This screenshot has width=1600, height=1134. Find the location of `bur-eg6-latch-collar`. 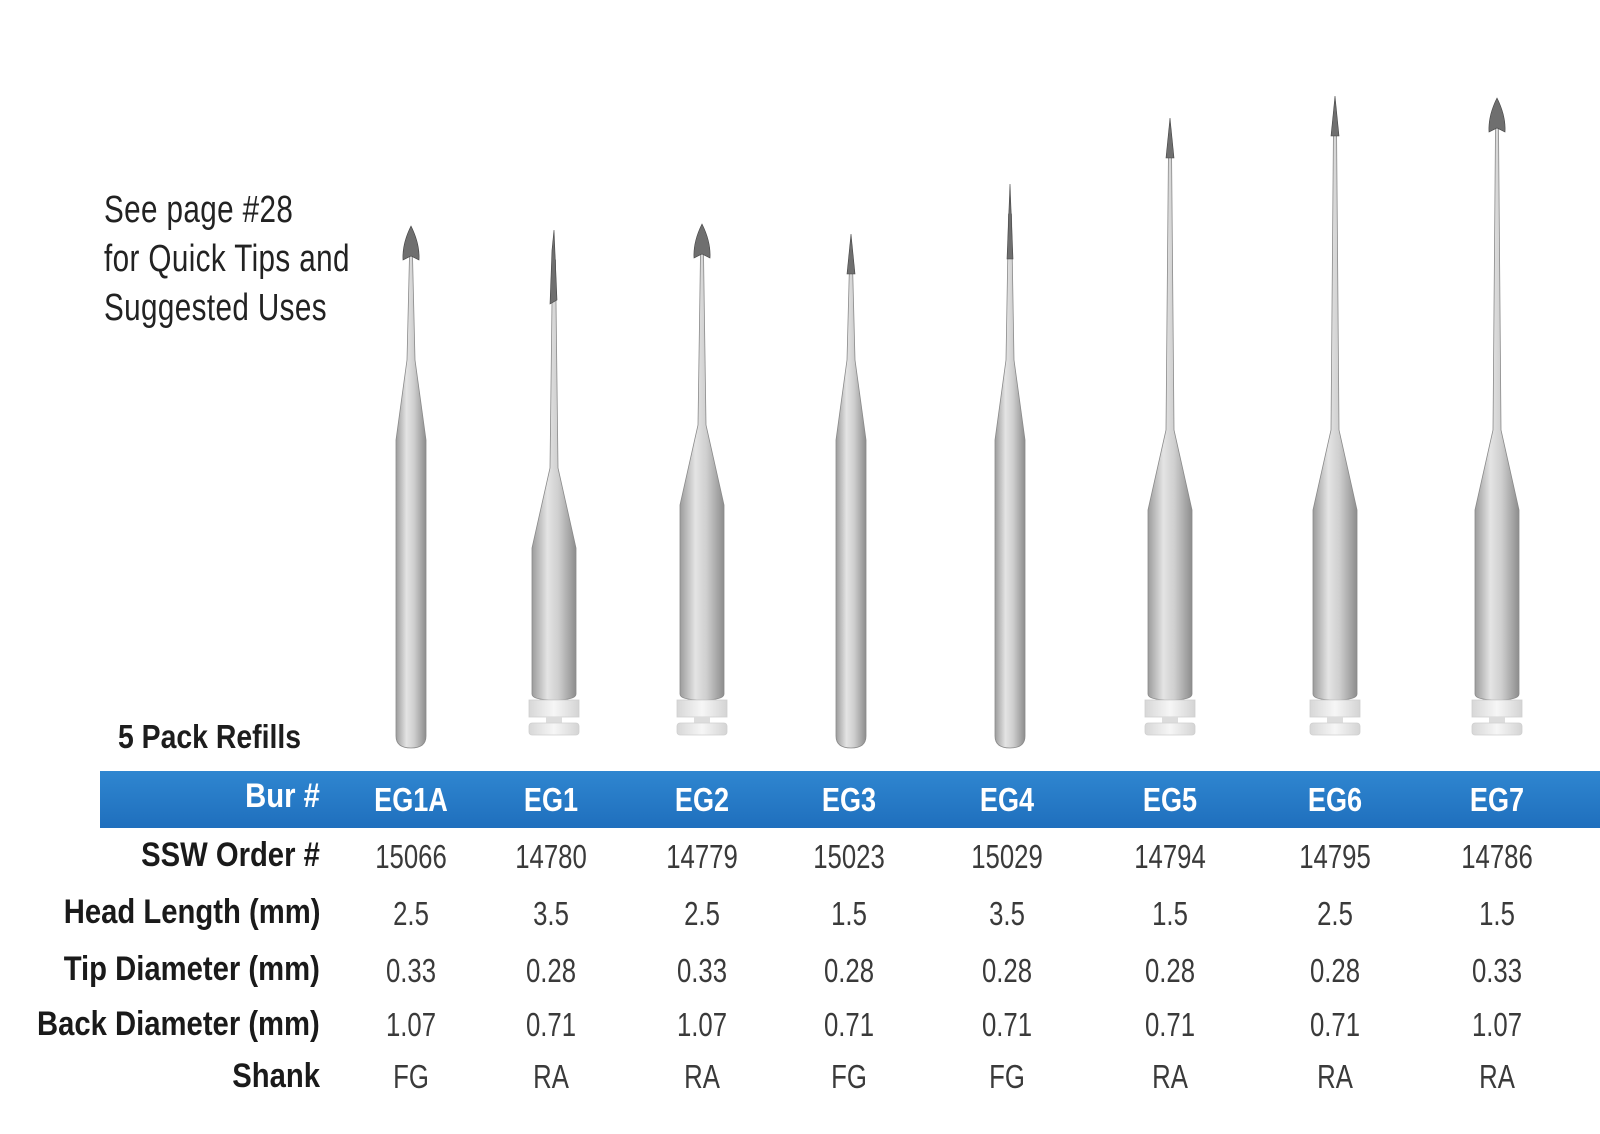

bur-eg6-latch-collar is located at coordinates (1335, 708).